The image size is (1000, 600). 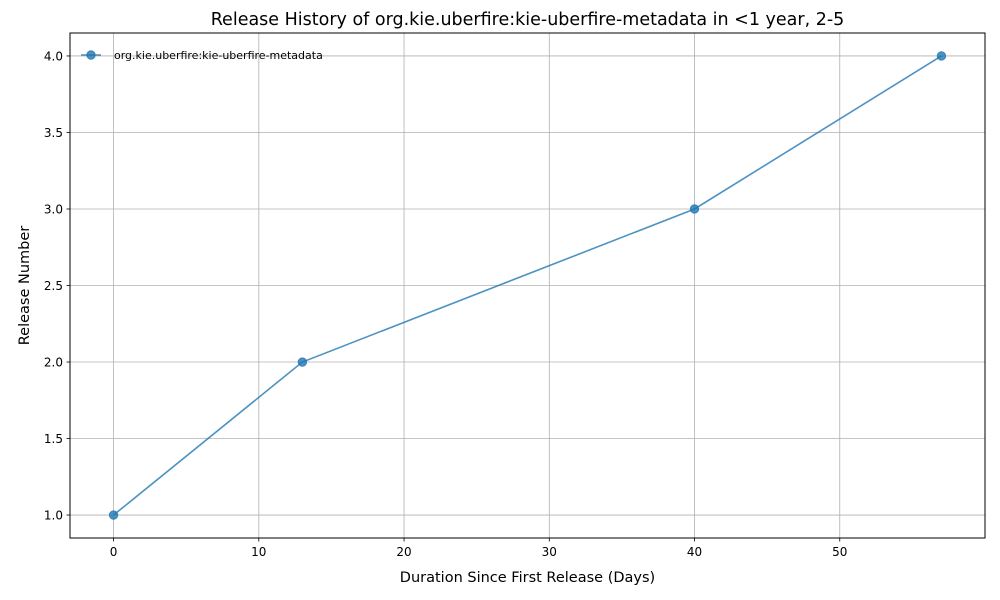 What do you see at coordinates (53, 516) in the screenshot?
I see `y-tick-label: 1.0` at bounding box center [53, 516].